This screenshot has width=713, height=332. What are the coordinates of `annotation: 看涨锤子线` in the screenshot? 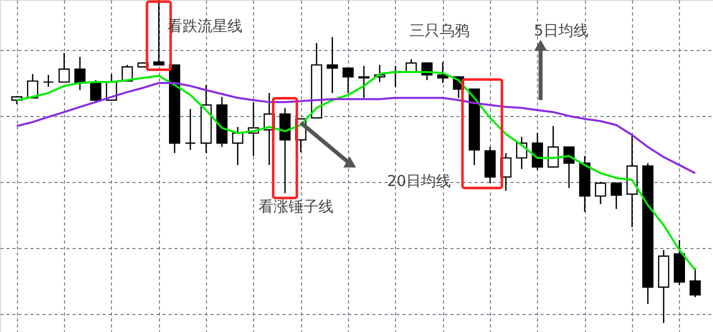 It's located at (296, 207).